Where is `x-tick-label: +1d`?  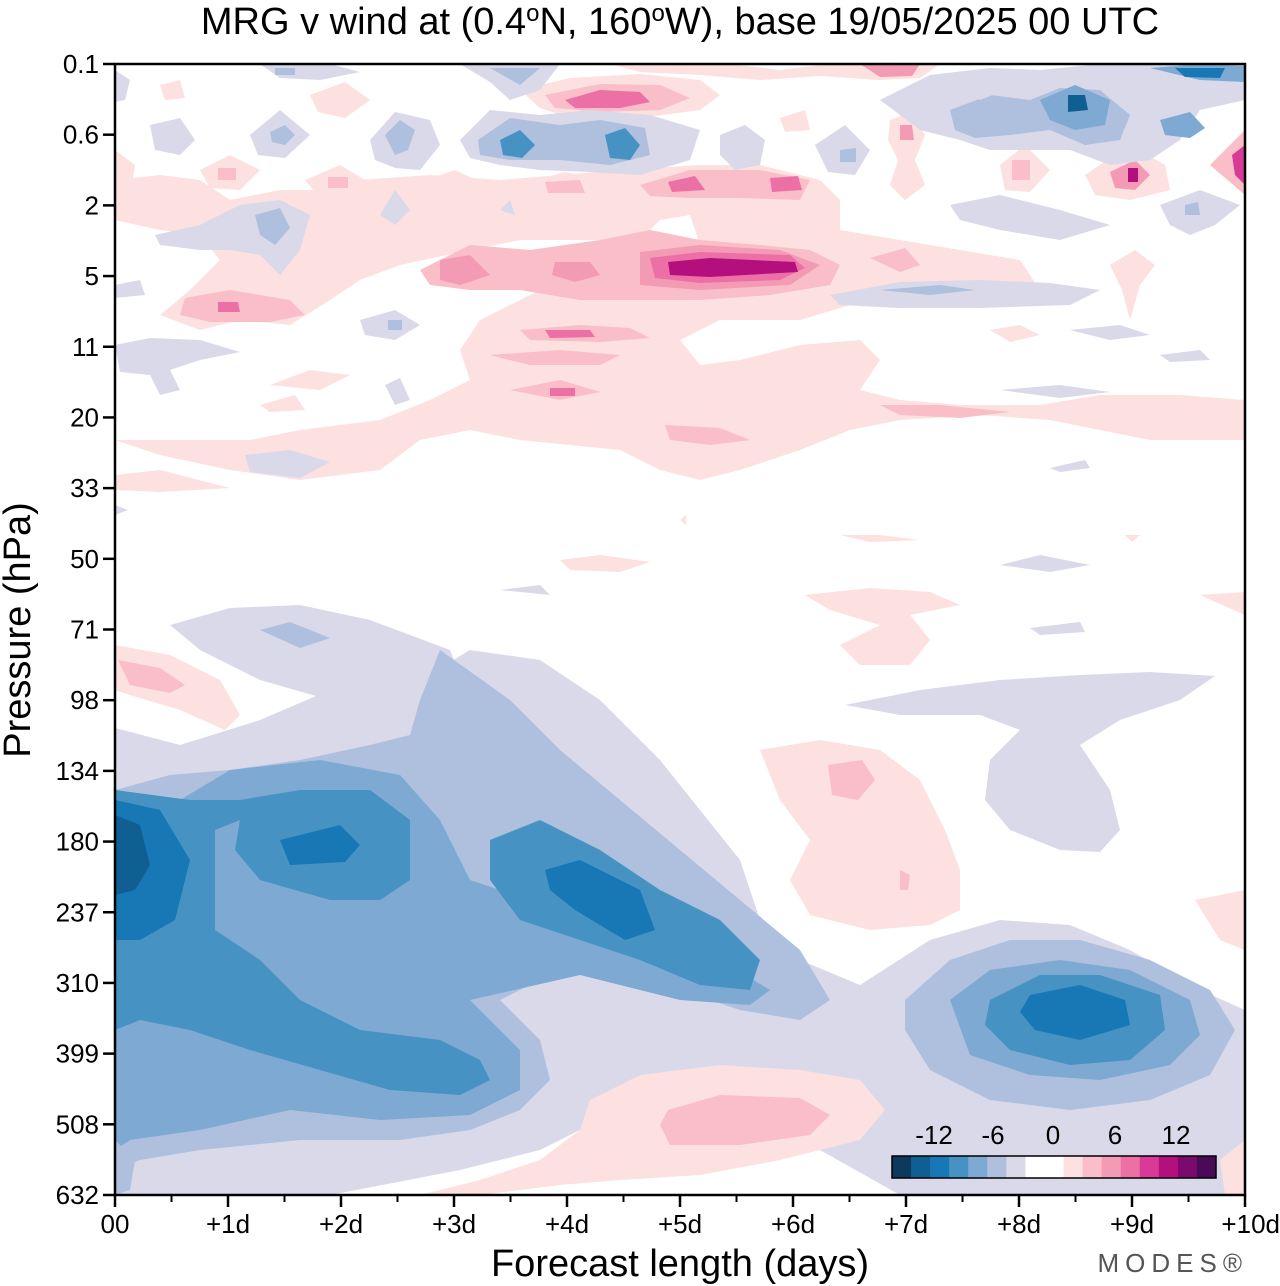
x-tick-label: +1d is located at coordinates (228, 1224).